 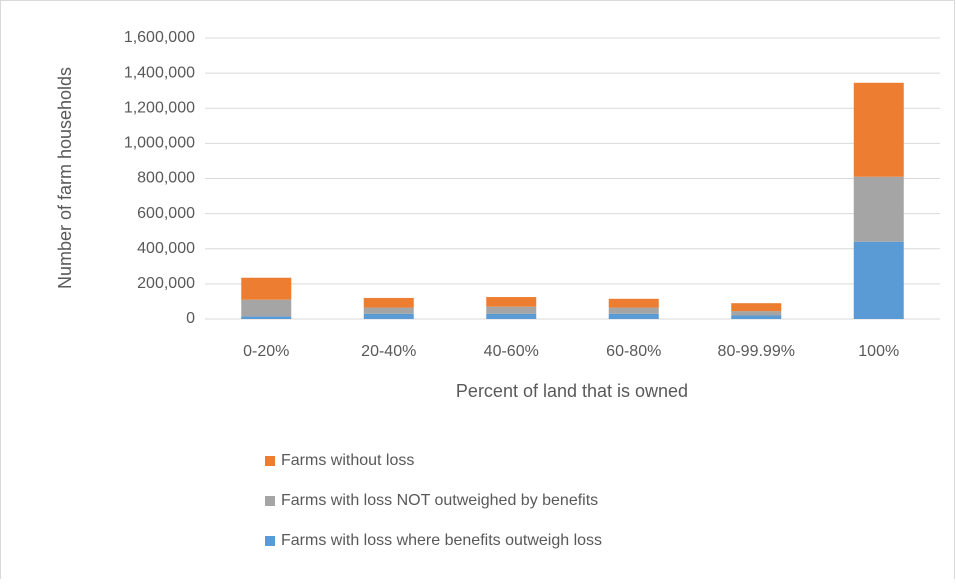 What do you see at coordinates (159, 107) in the screenshot?
I see `y-tick-label: 1,200,000` at bounding box center [159, 107].